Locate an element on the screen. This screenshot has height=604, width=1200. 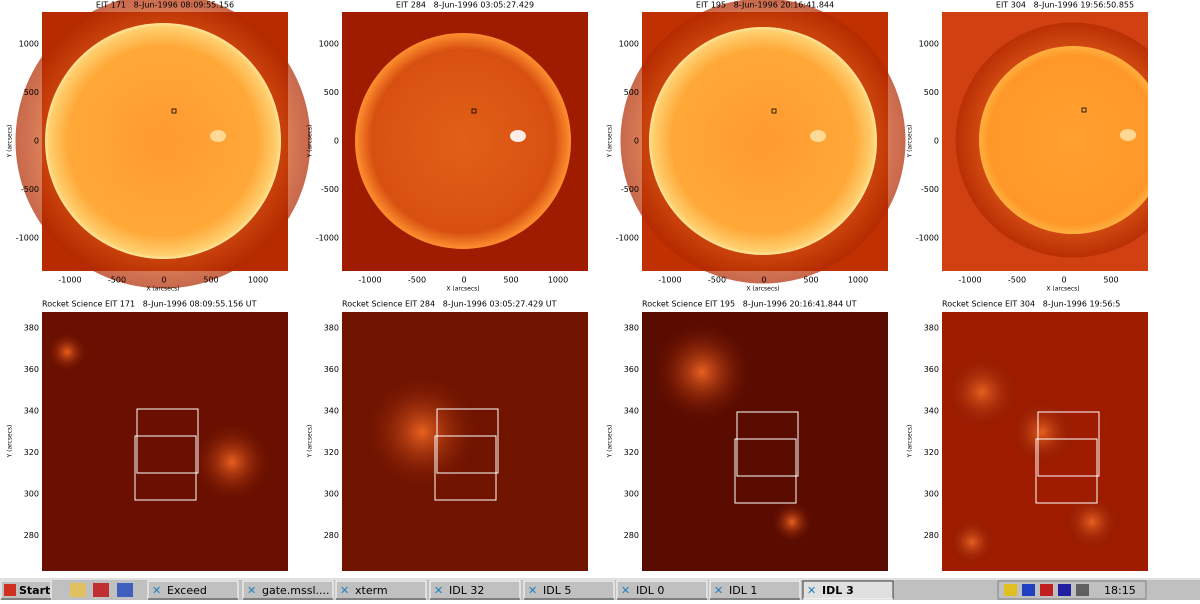
x-tick-label: -1000 is located at coordinates (969, 280).